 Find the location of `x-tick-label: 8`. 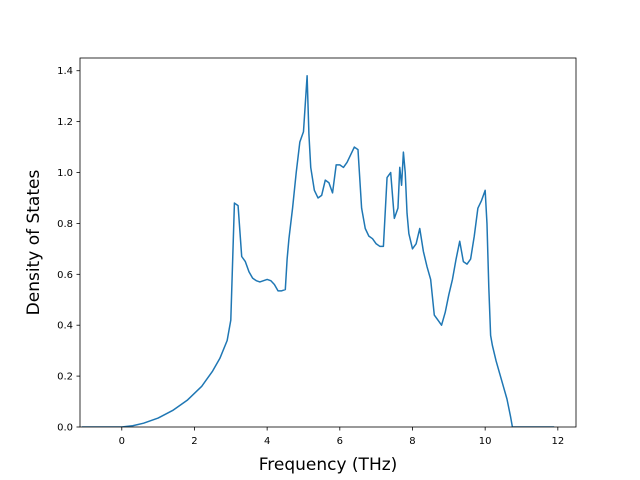

x-tick-label: 8 is located at coordinates (412, 441).